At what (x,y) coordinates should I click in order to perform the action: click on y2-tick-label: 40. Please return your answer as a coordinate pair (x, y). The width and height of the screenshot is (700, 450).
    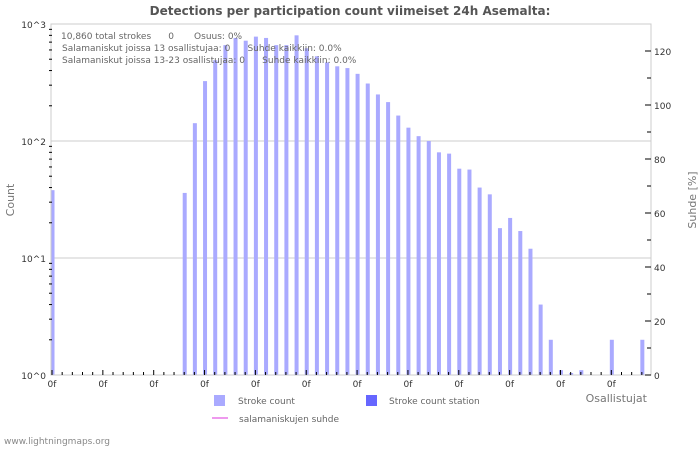
    Looking at the image, I should click on (660, 269).